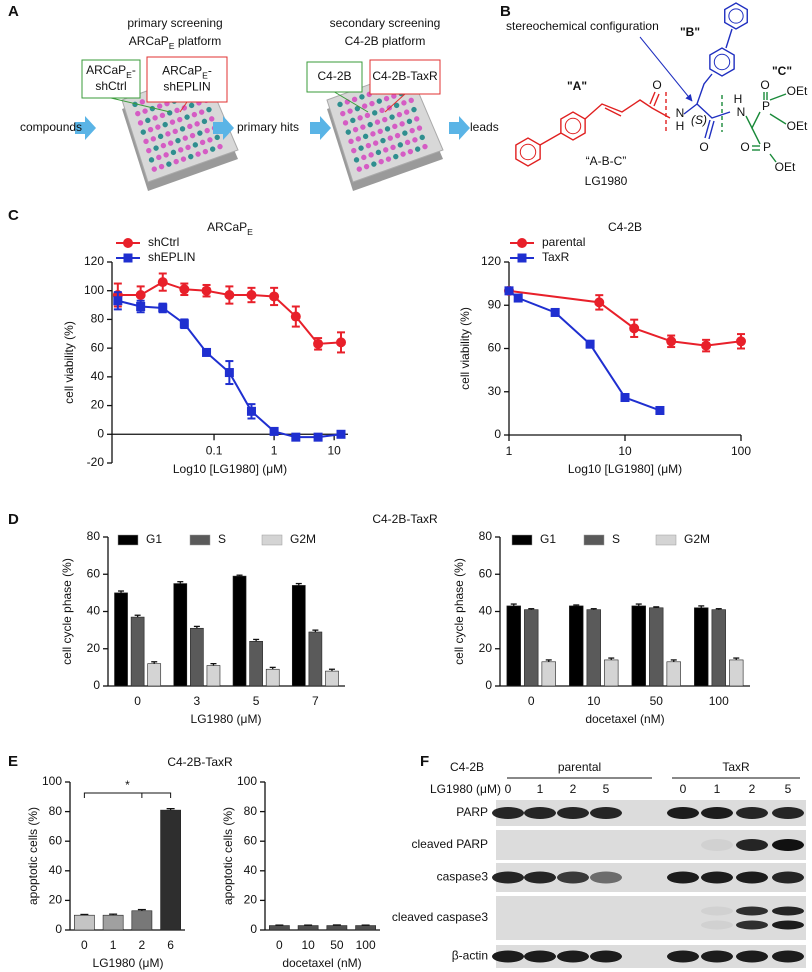 The image size is (812, 972). I want to click on box-text: ARCaPE-, so click(111, 71).